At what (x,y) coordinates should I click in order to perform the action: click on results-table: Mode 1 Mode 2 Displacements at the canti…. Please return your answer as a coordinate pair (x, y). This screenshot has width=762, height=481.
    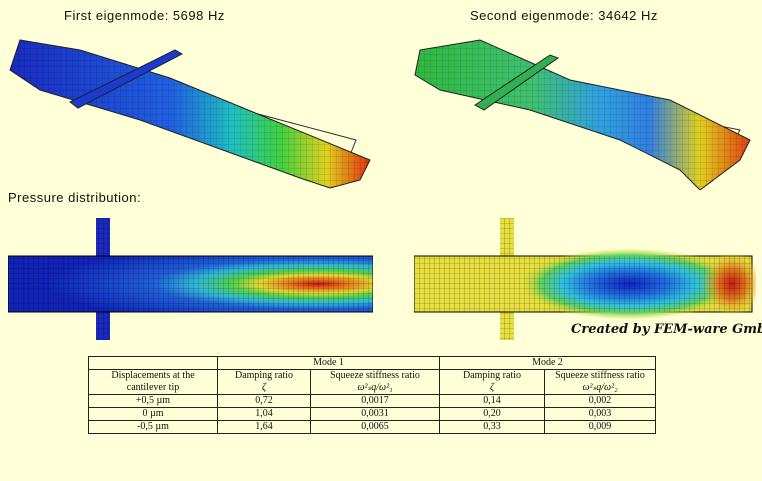
    Looking at the image, I should click on (372, 395).